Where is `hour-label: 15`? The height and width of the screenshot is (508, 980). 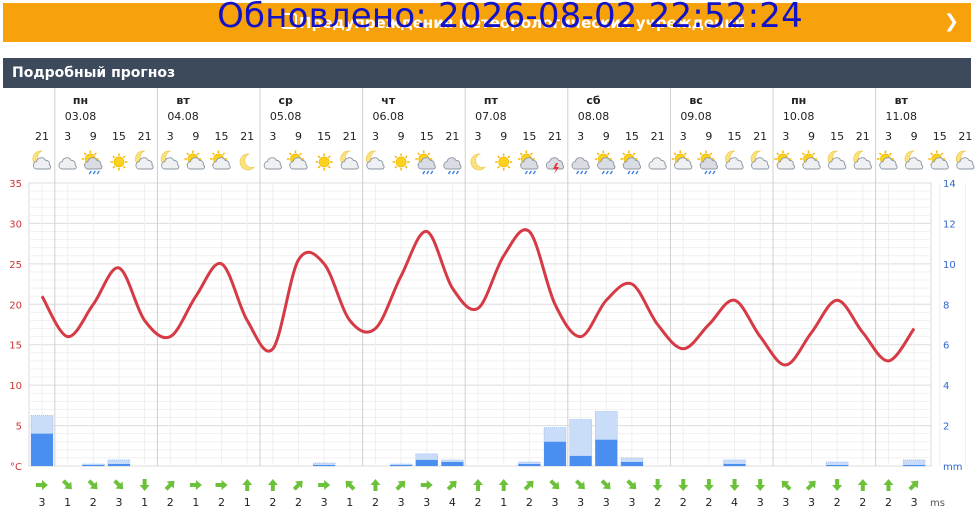 hour-label: 15 is located at coordinates (119, 136).